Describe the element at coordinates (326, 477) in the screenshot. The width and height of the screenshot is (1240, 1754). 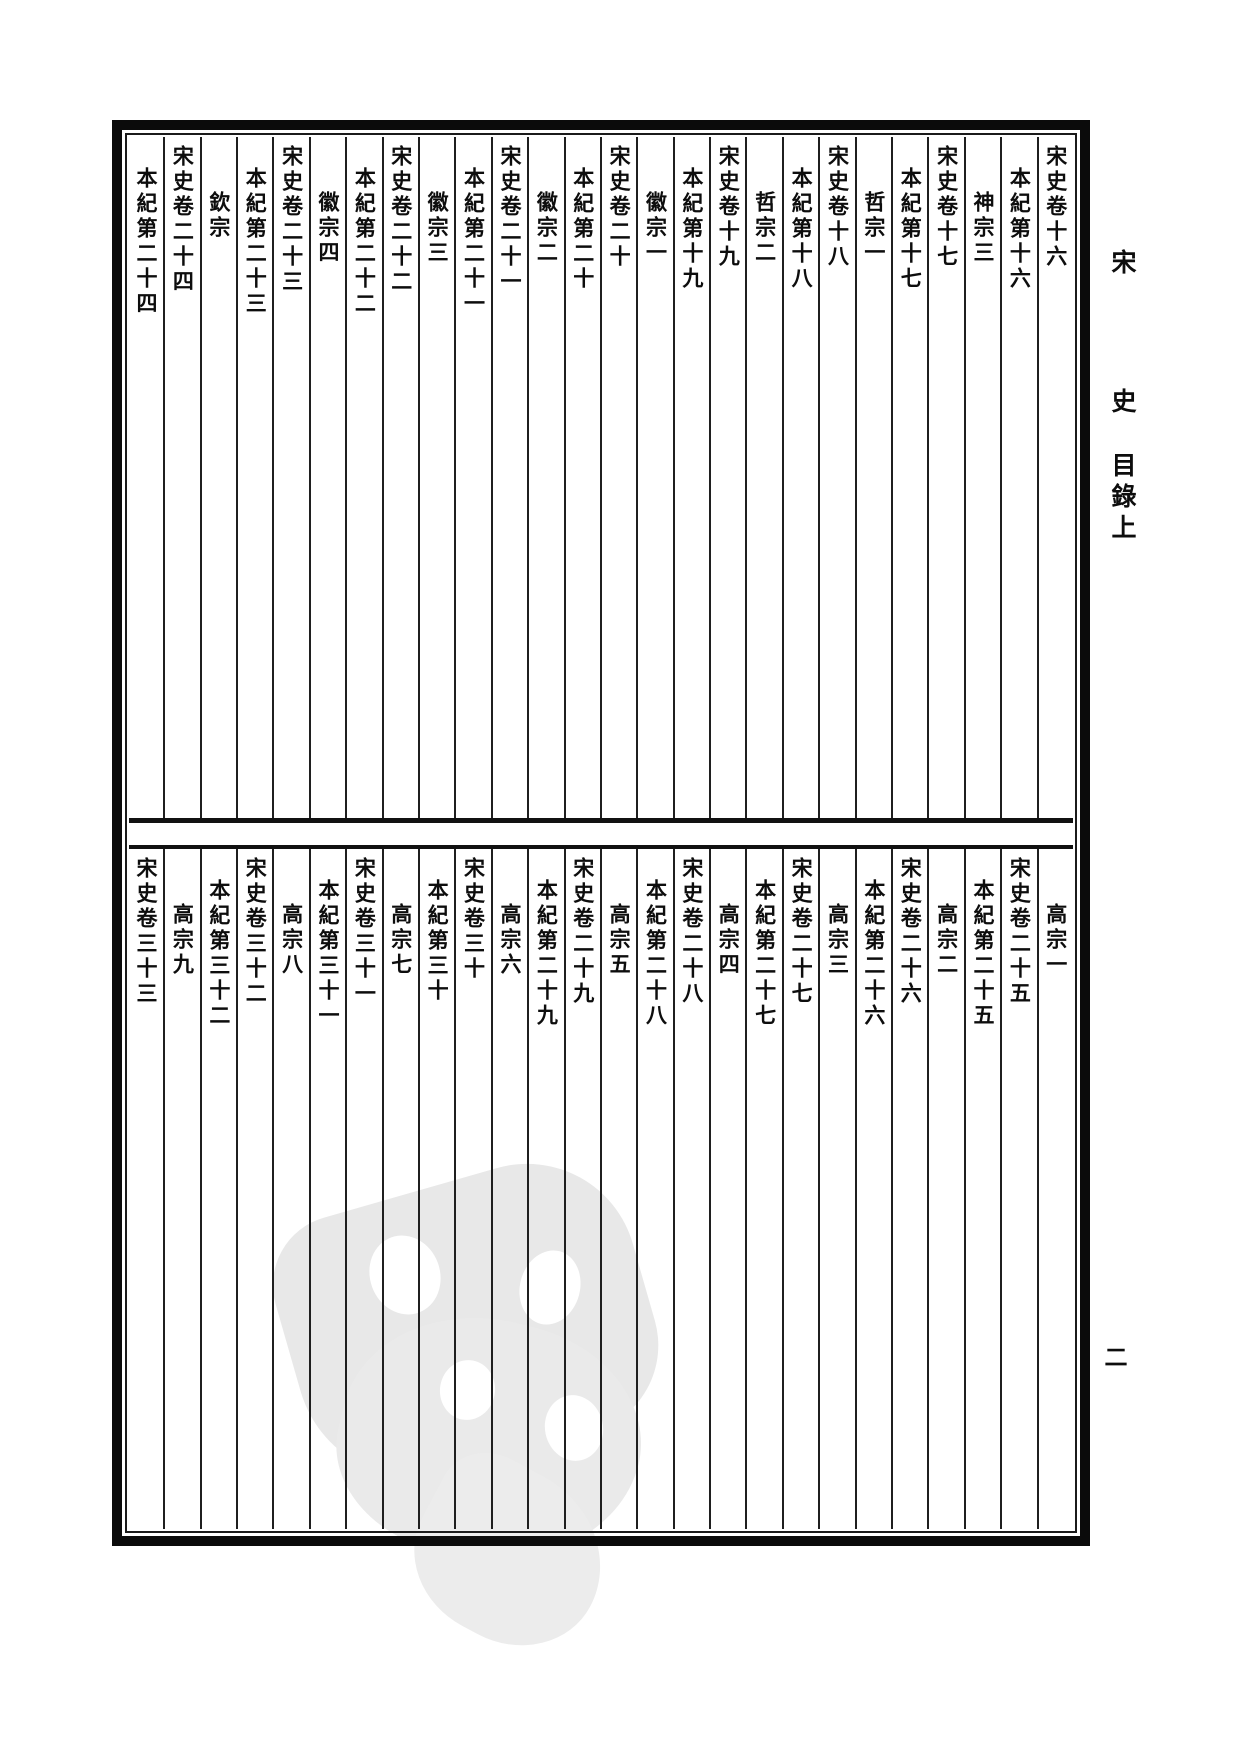
I see `toc-column: 徽宗四` at that location.